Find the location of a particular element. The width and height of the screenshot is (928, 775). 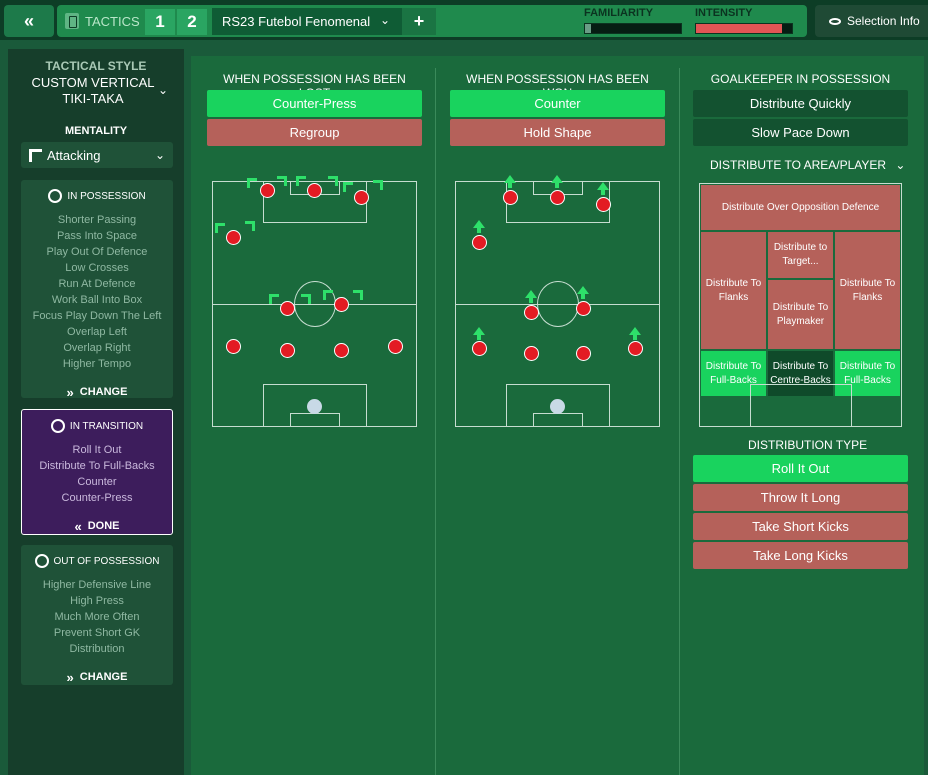

mentality-dropdown: Attacking ⌄ is located at coordinates (97, 155).